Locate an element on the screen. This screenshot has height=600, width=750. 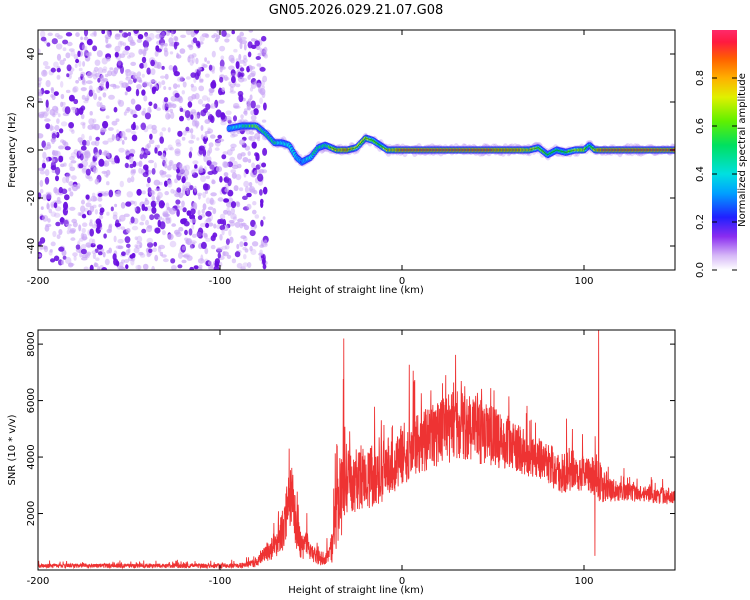
colorbar-label: Normalized spectral amplitude is located at coordinates (742, 150).